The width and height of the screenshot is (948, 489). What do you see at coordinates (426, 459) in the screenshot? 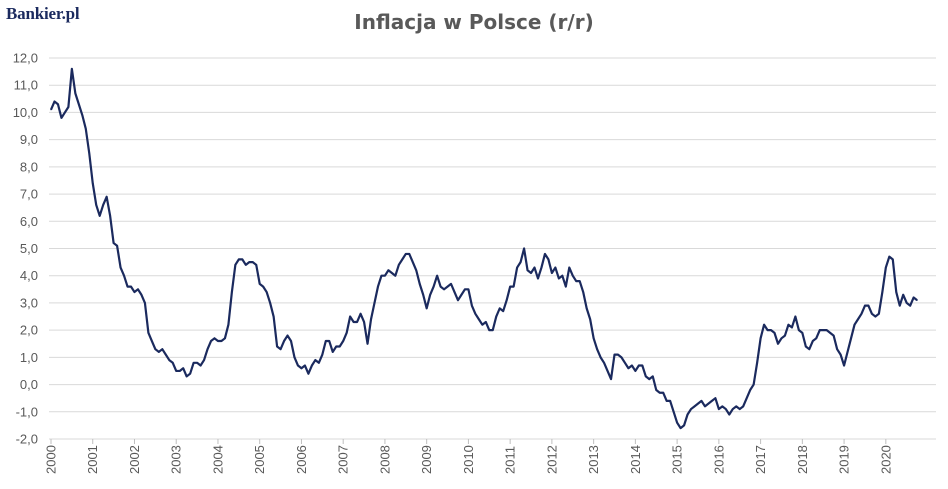
I see `x-tick-label: 2009` at bounding box center [426, 459].